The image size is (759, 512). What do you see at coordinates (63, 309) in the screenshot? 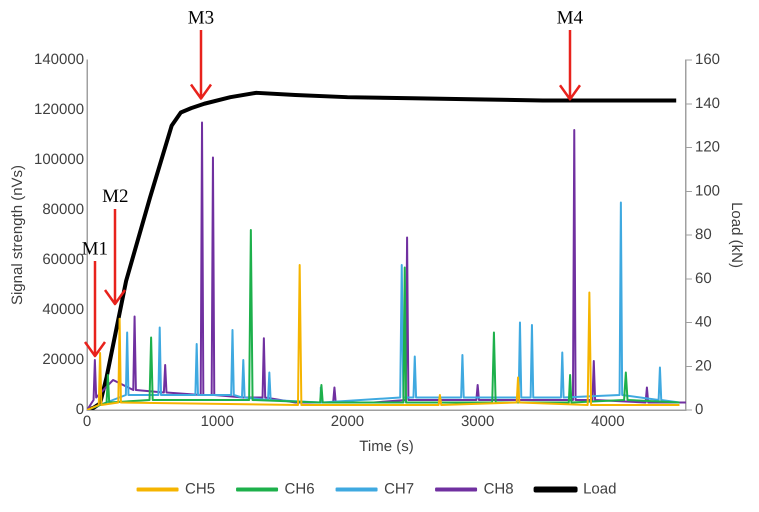
I see `y-tick-label: 40000` at bounding box center [63, 309].